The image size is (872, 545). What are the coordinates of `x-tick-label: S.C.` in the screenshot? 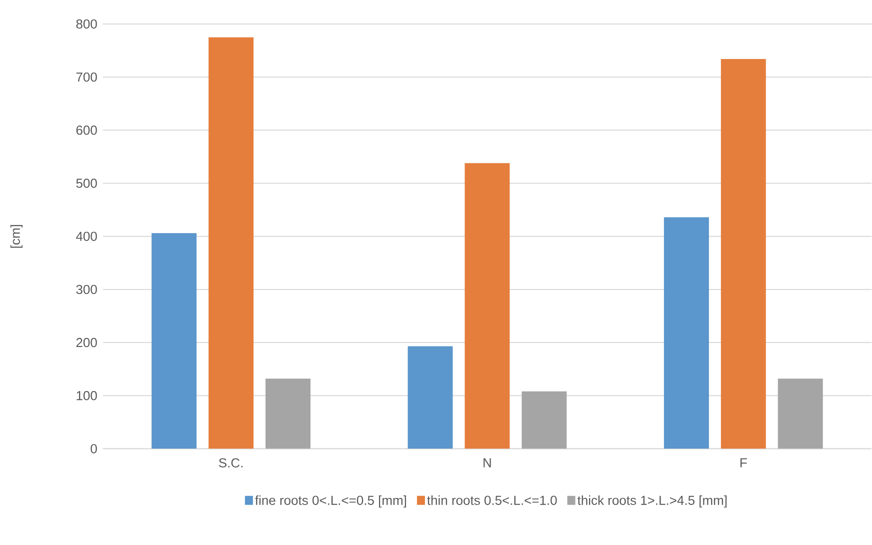 It's located at (230, 463).